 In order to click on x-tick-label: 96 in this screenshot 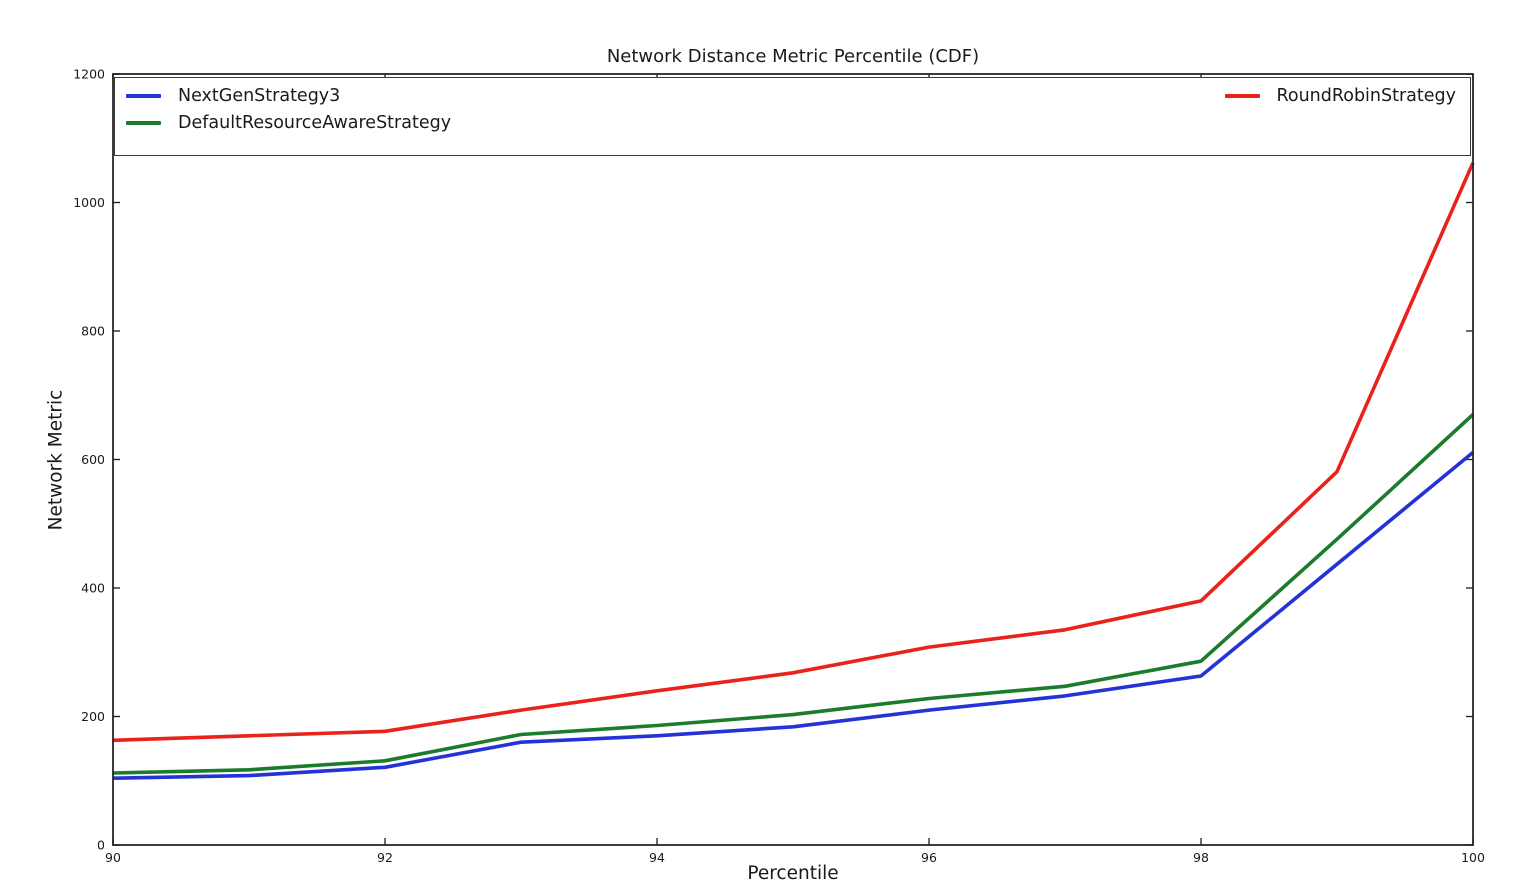, I will do `click(929, 857)`.